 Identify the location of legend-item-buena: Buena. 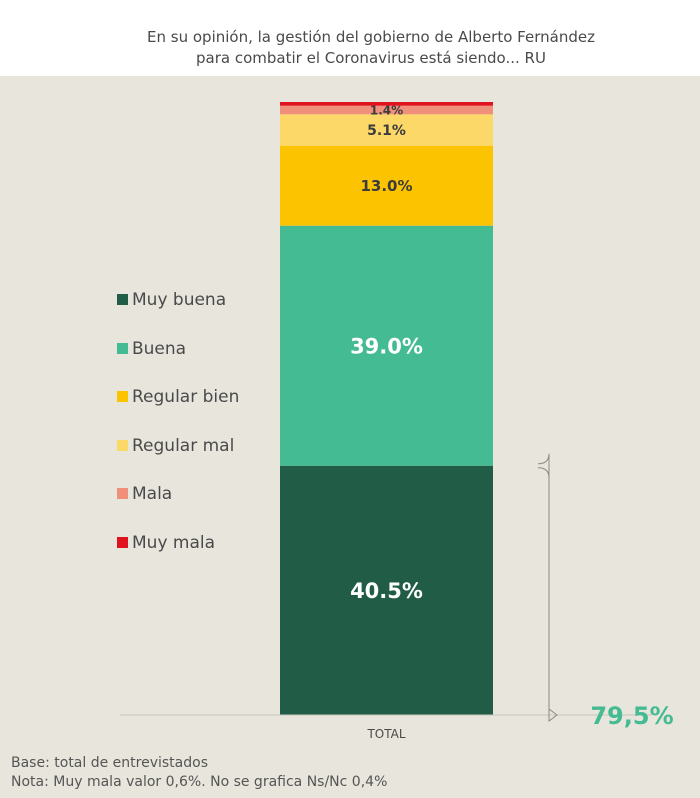
(178, 361).